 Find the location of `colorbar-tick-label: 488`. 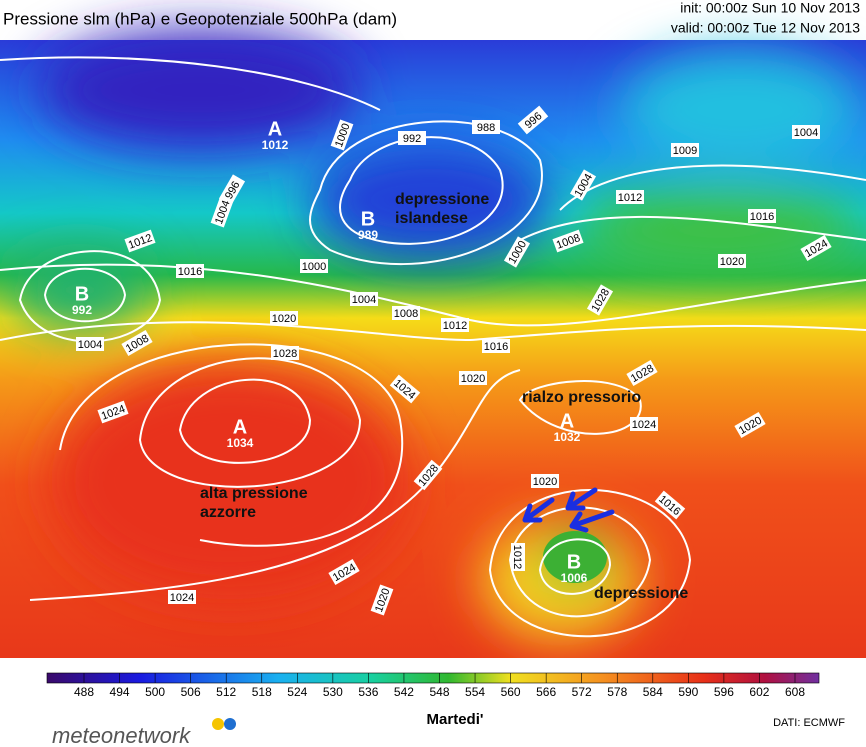

colorbar-tick-label: 488 is located at coordinates (84, 692).